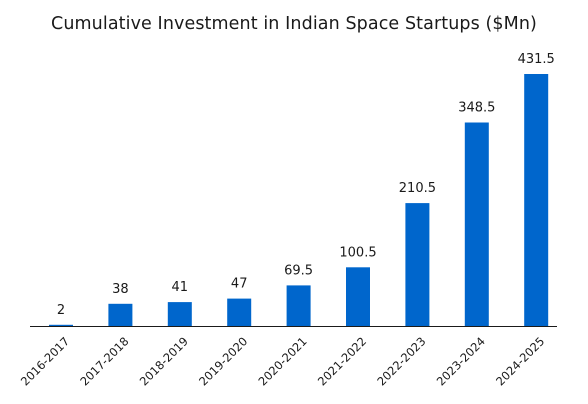  What do you see at coordinates (120, 314) in the screenshot?
I see `bar-2017-2018` at bounding box center [120, 314].